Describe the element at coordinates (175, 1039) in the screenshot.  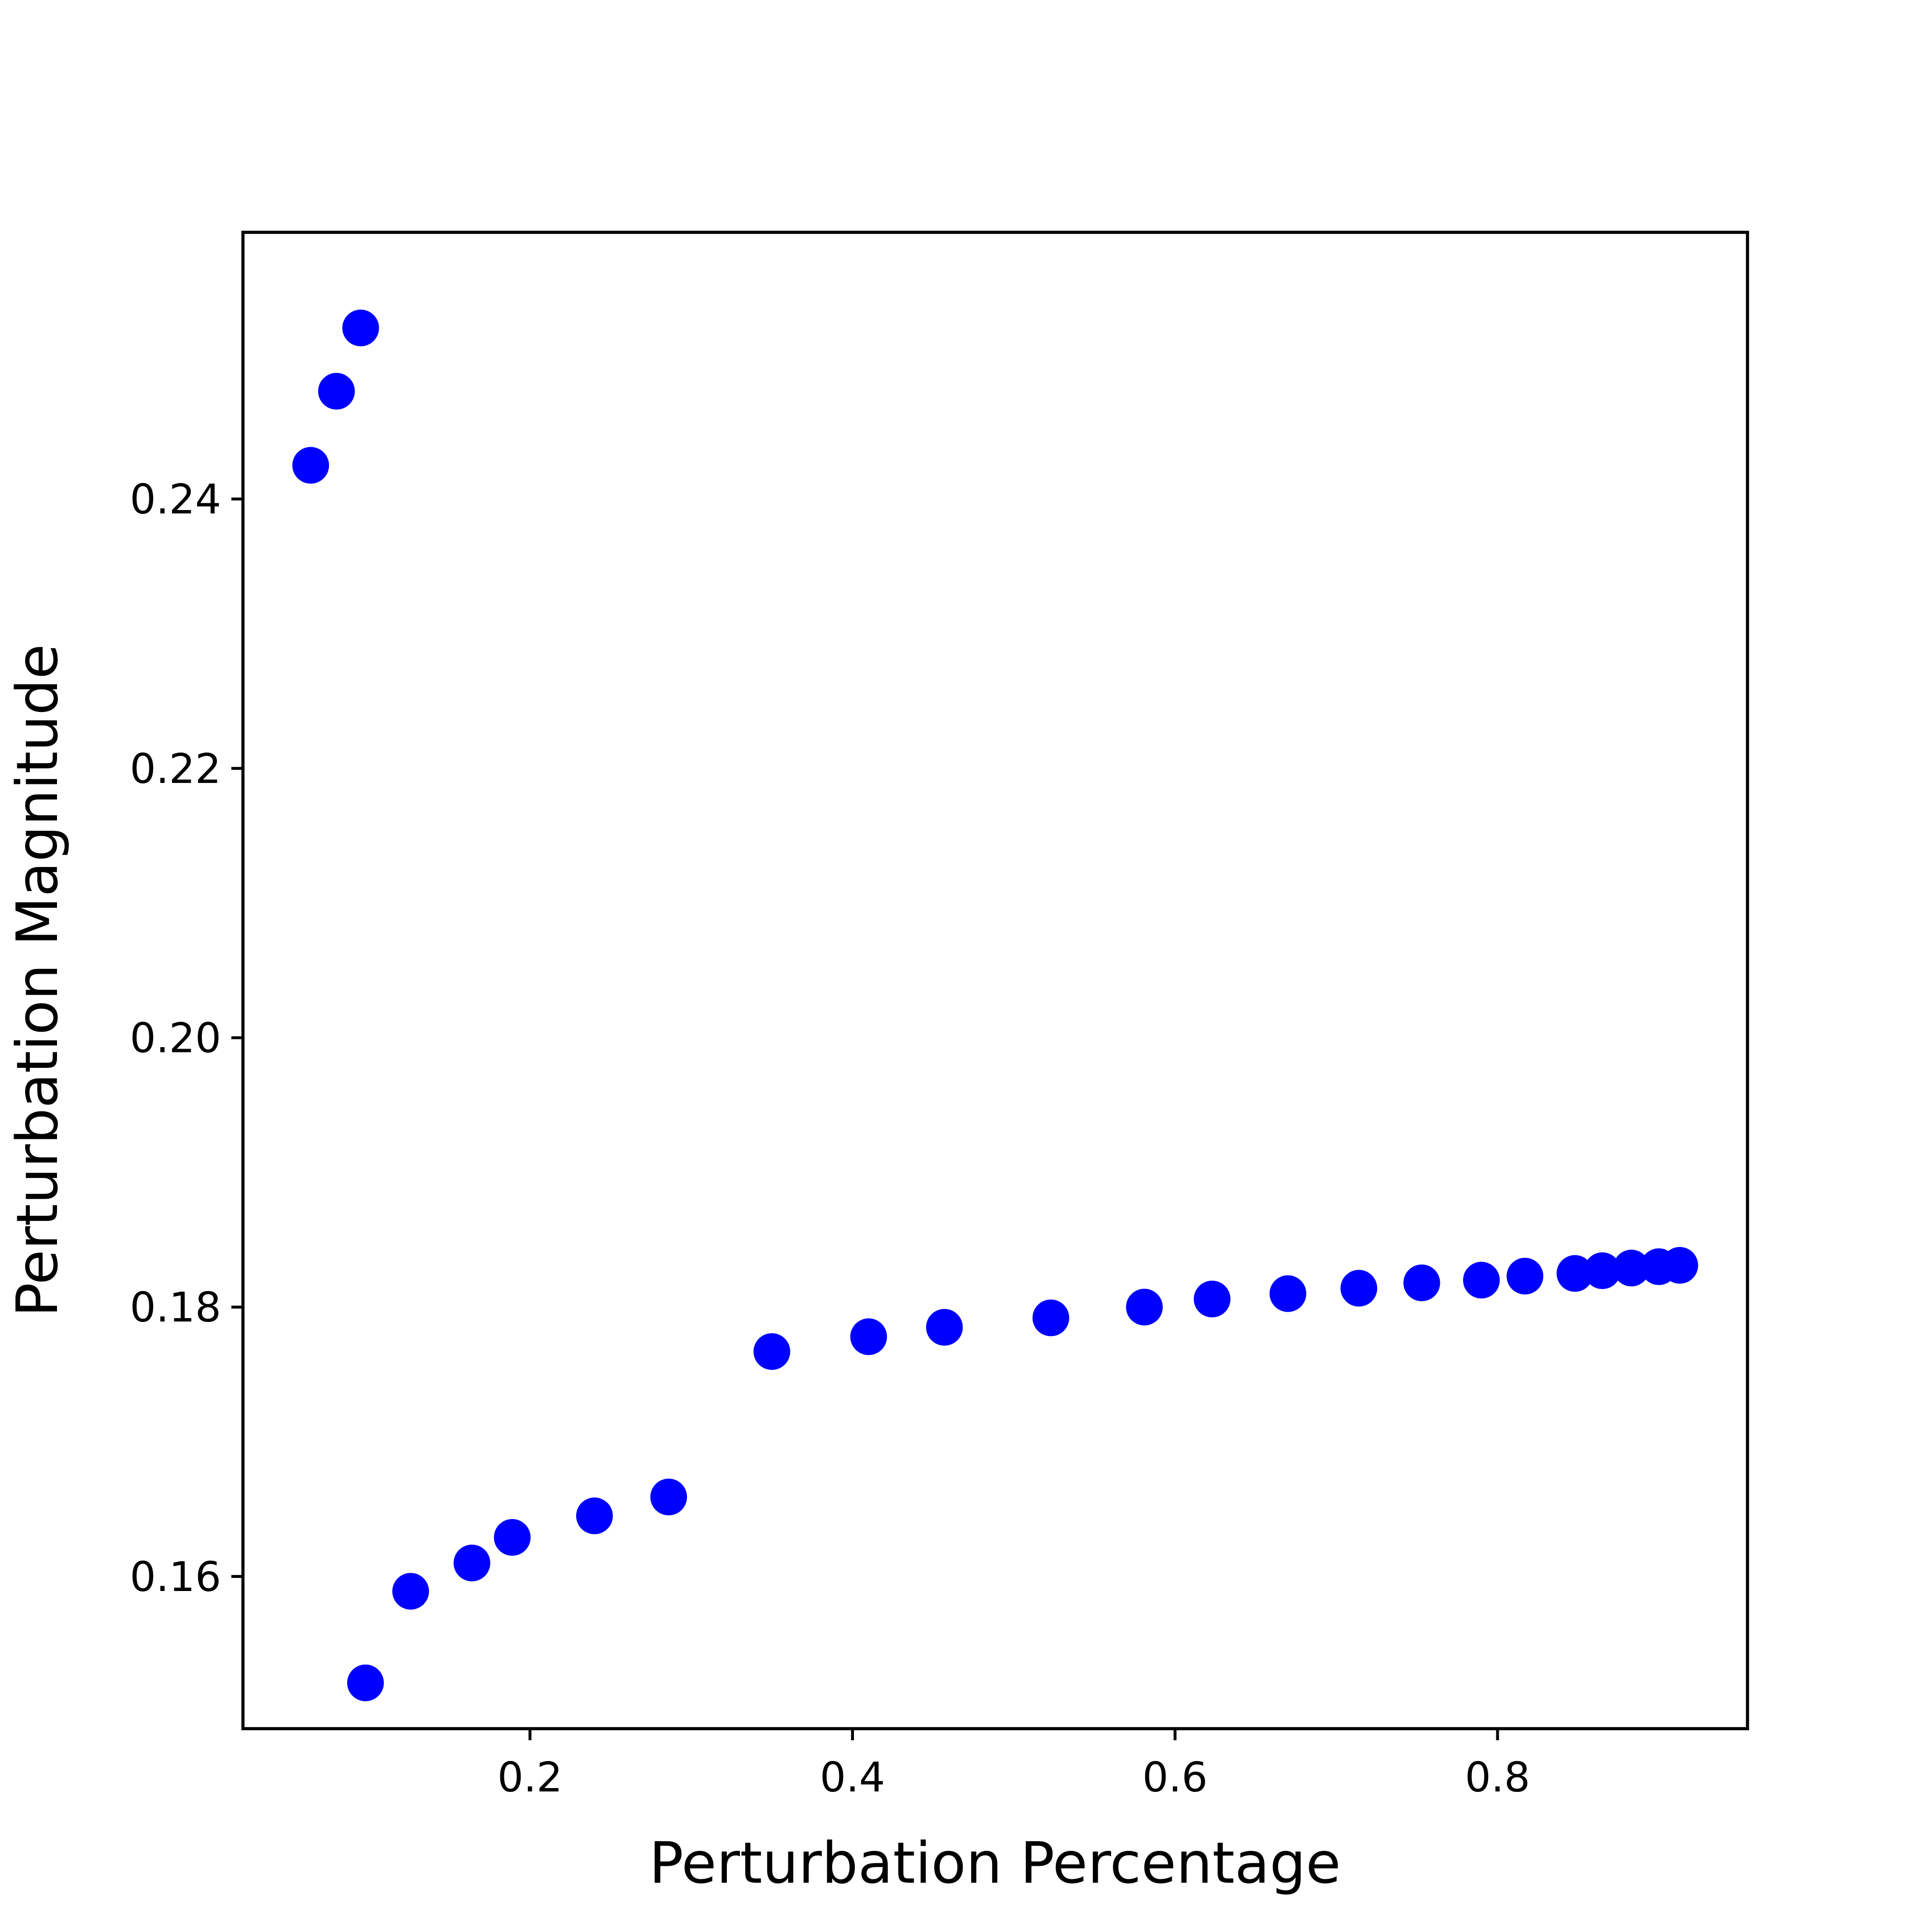
I see `y-tick-label: 0.20` at that location.